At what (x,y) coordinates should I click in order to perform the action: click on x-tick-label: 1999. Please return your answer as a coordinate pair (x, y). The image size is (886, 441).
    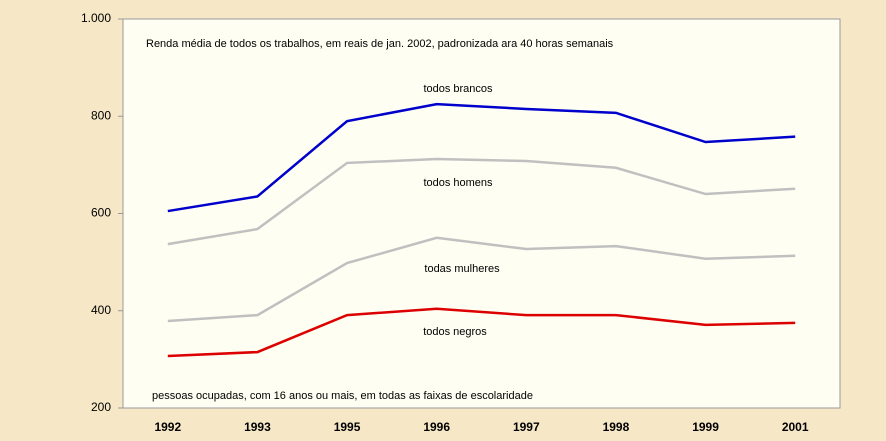
    Looking at the image, I should click on (705, 427).